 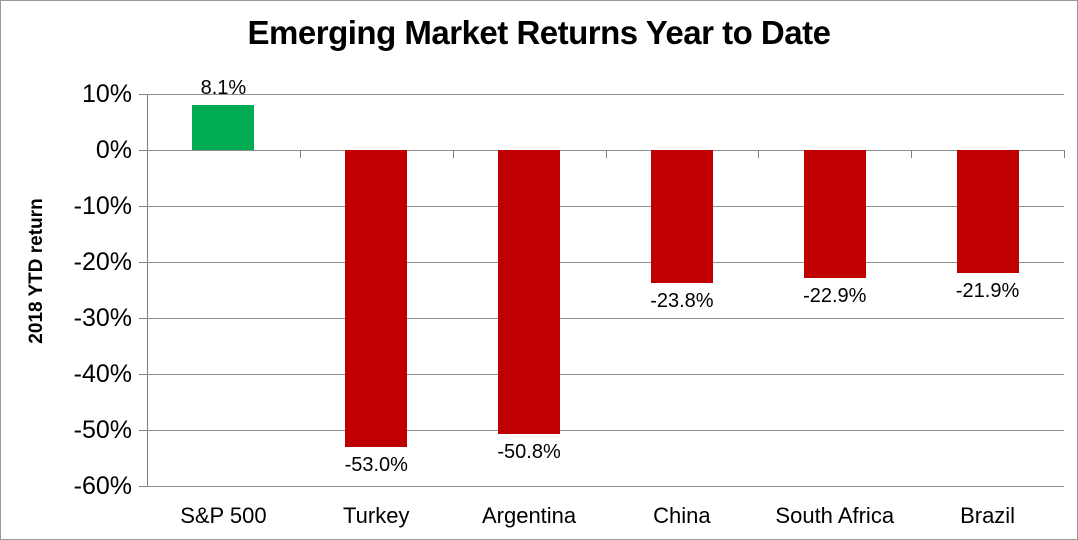 What do you see at coordinates (102, 206) in the screenshot?
I see `y-tick-label: -10%` at bounding box center [102, 206].